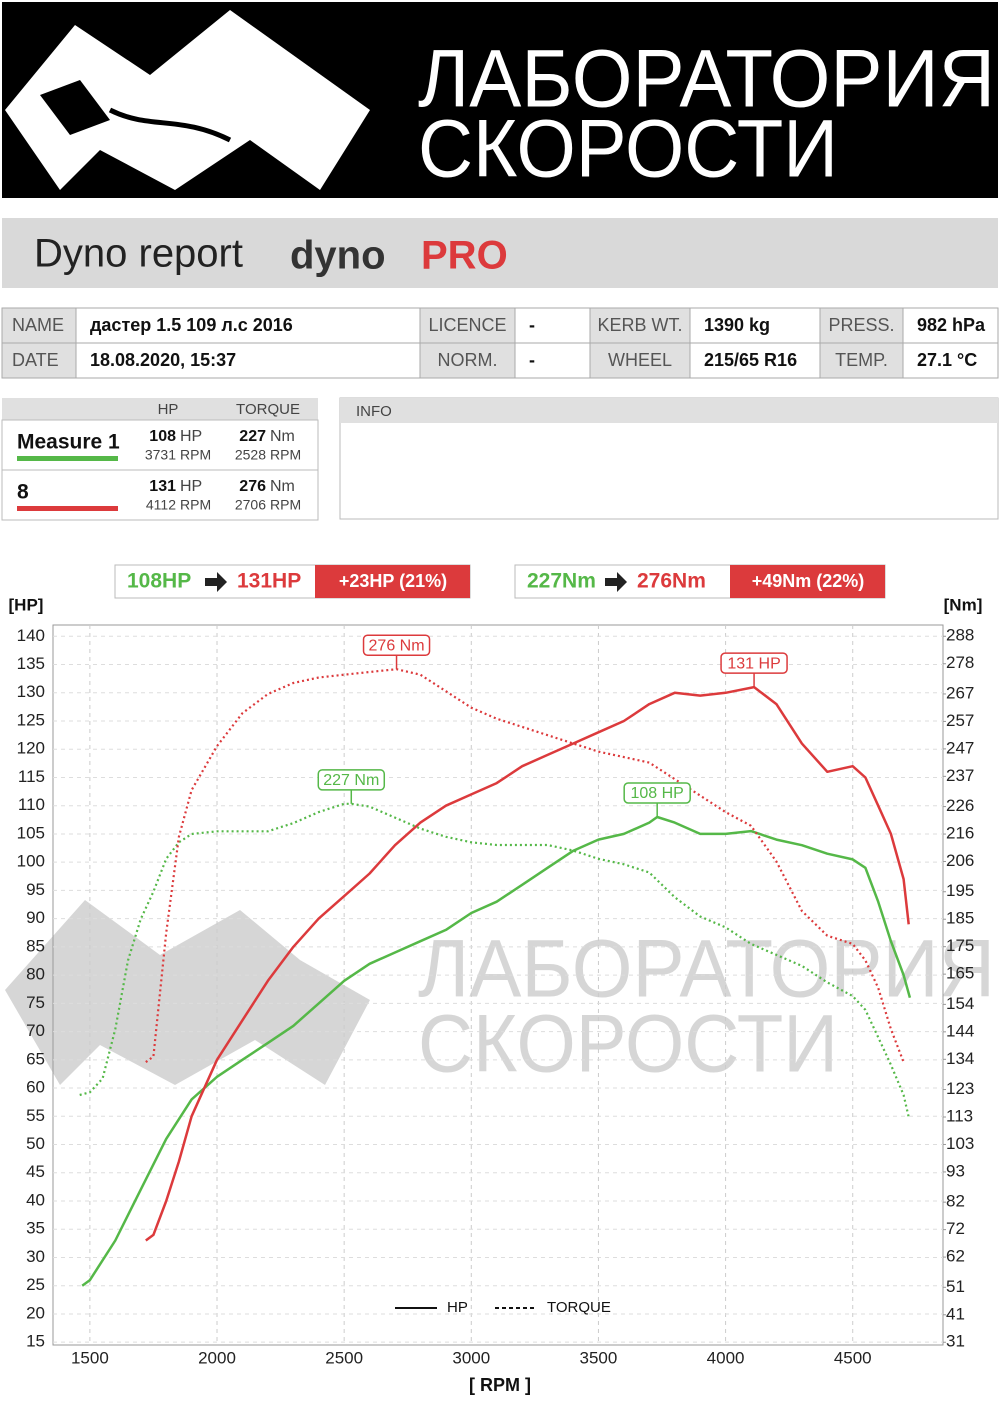 Image resolution: width=1000 pixels, height=1409 pixels. What do you see at coordinates (706, 969) in the screenshot?
I see `watermark-title-1: ЛАБОРАТОРИЯ` at bounding box center [706, 969].